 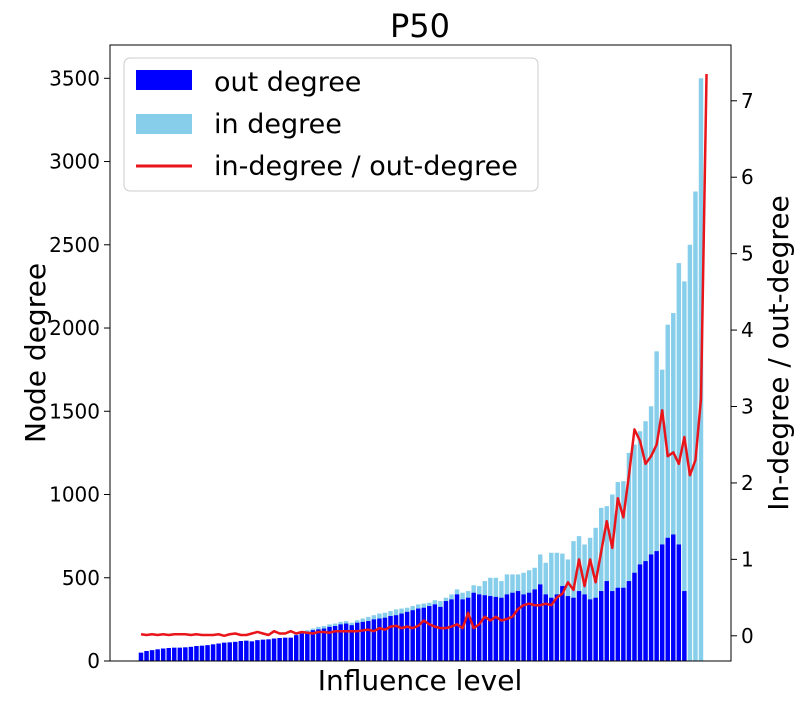 What do you see at coordinates (366, 166) in the screenshot?
I see `legend-label-ratio: in-degree / out-degree` at bounding box center [366, 166].